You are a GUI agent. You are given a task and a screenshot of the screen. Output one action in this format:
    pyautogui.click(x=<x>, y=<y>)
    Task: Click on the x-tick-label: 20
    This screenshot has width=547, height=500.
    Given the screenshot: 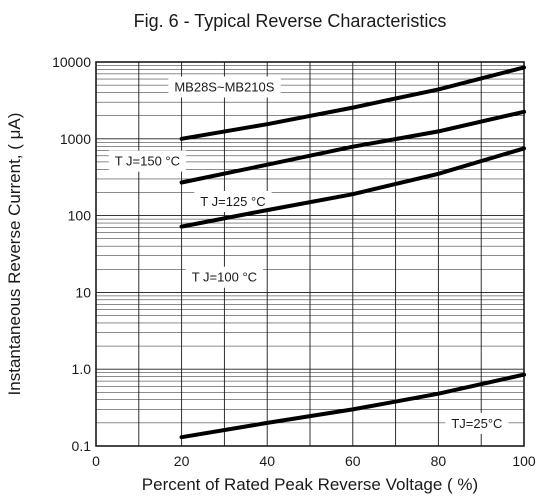 What is the action you would take?
    pyautogui.click(x=182, y=461)
    